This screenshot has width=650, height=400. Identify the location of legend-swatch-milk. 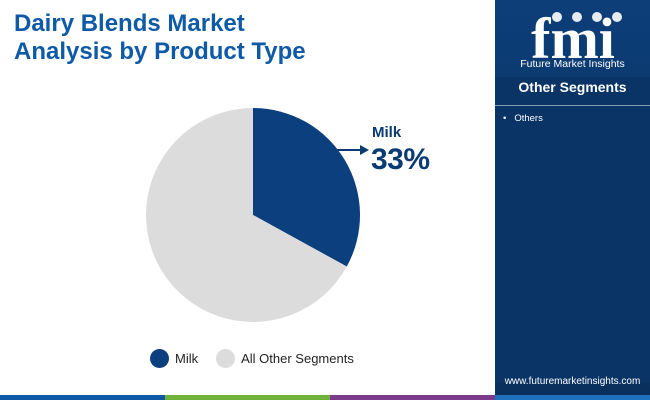
(159, 358).